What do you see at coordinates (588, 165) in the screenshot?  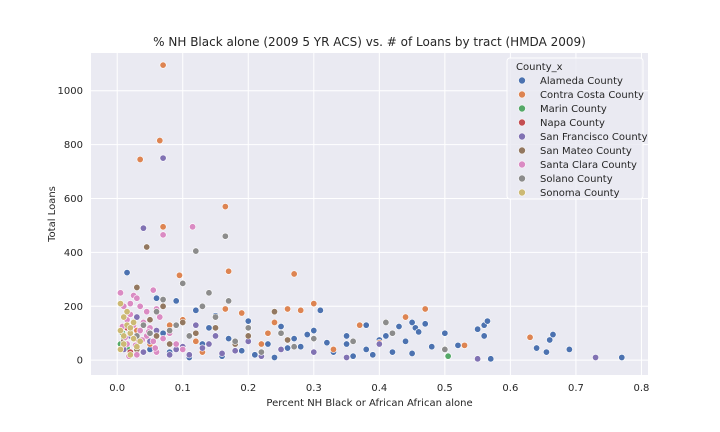 I see `legend-label-santa-clara-county: Santa Clara County` at bounding box center [588, 165].